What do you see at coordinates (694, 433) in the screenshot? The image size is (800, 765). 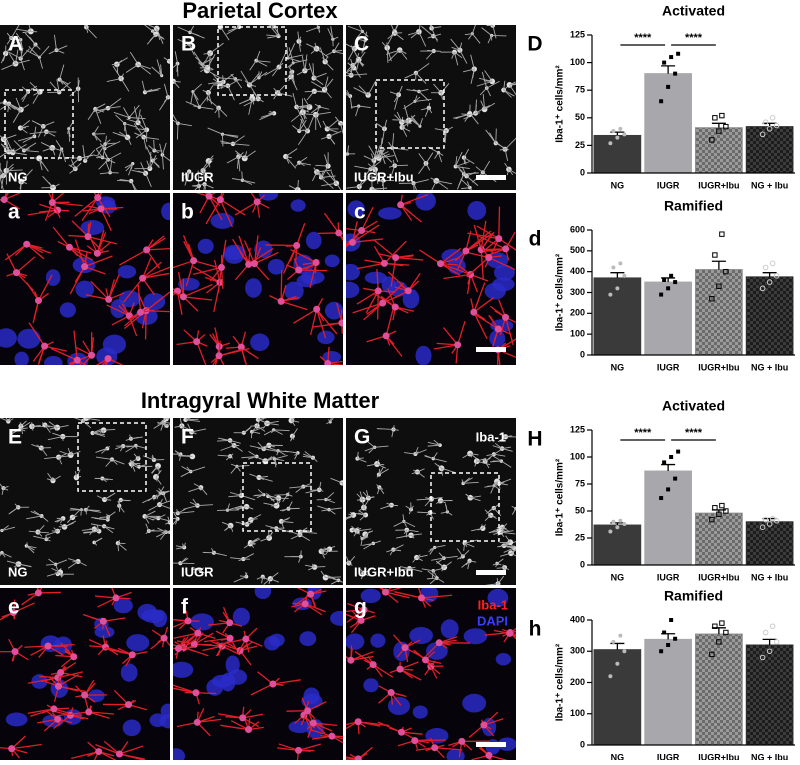 I see `significance-label: ****` at bounding box center [694, 433].